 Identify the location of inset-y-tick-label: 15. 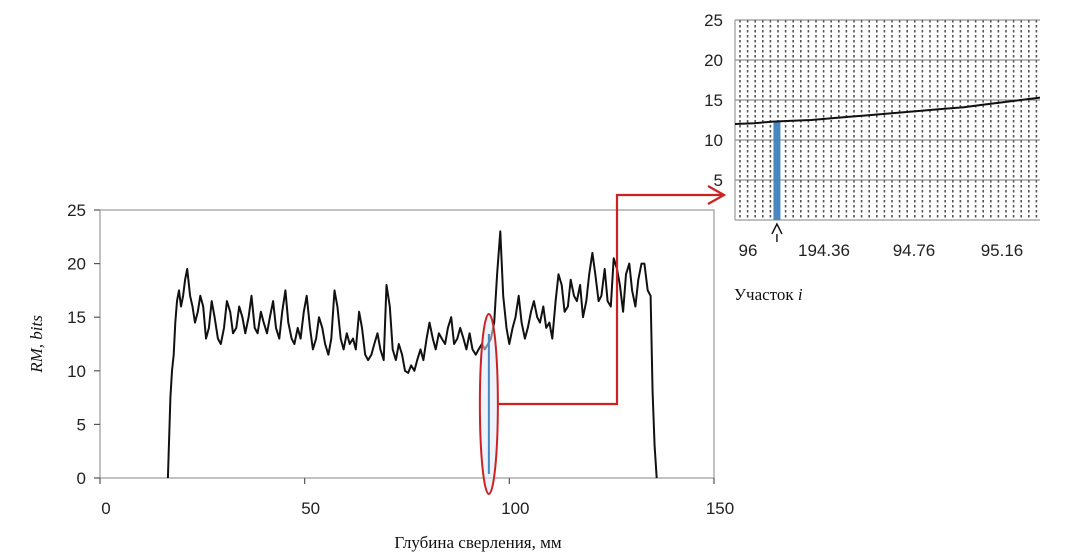
(713, 100).